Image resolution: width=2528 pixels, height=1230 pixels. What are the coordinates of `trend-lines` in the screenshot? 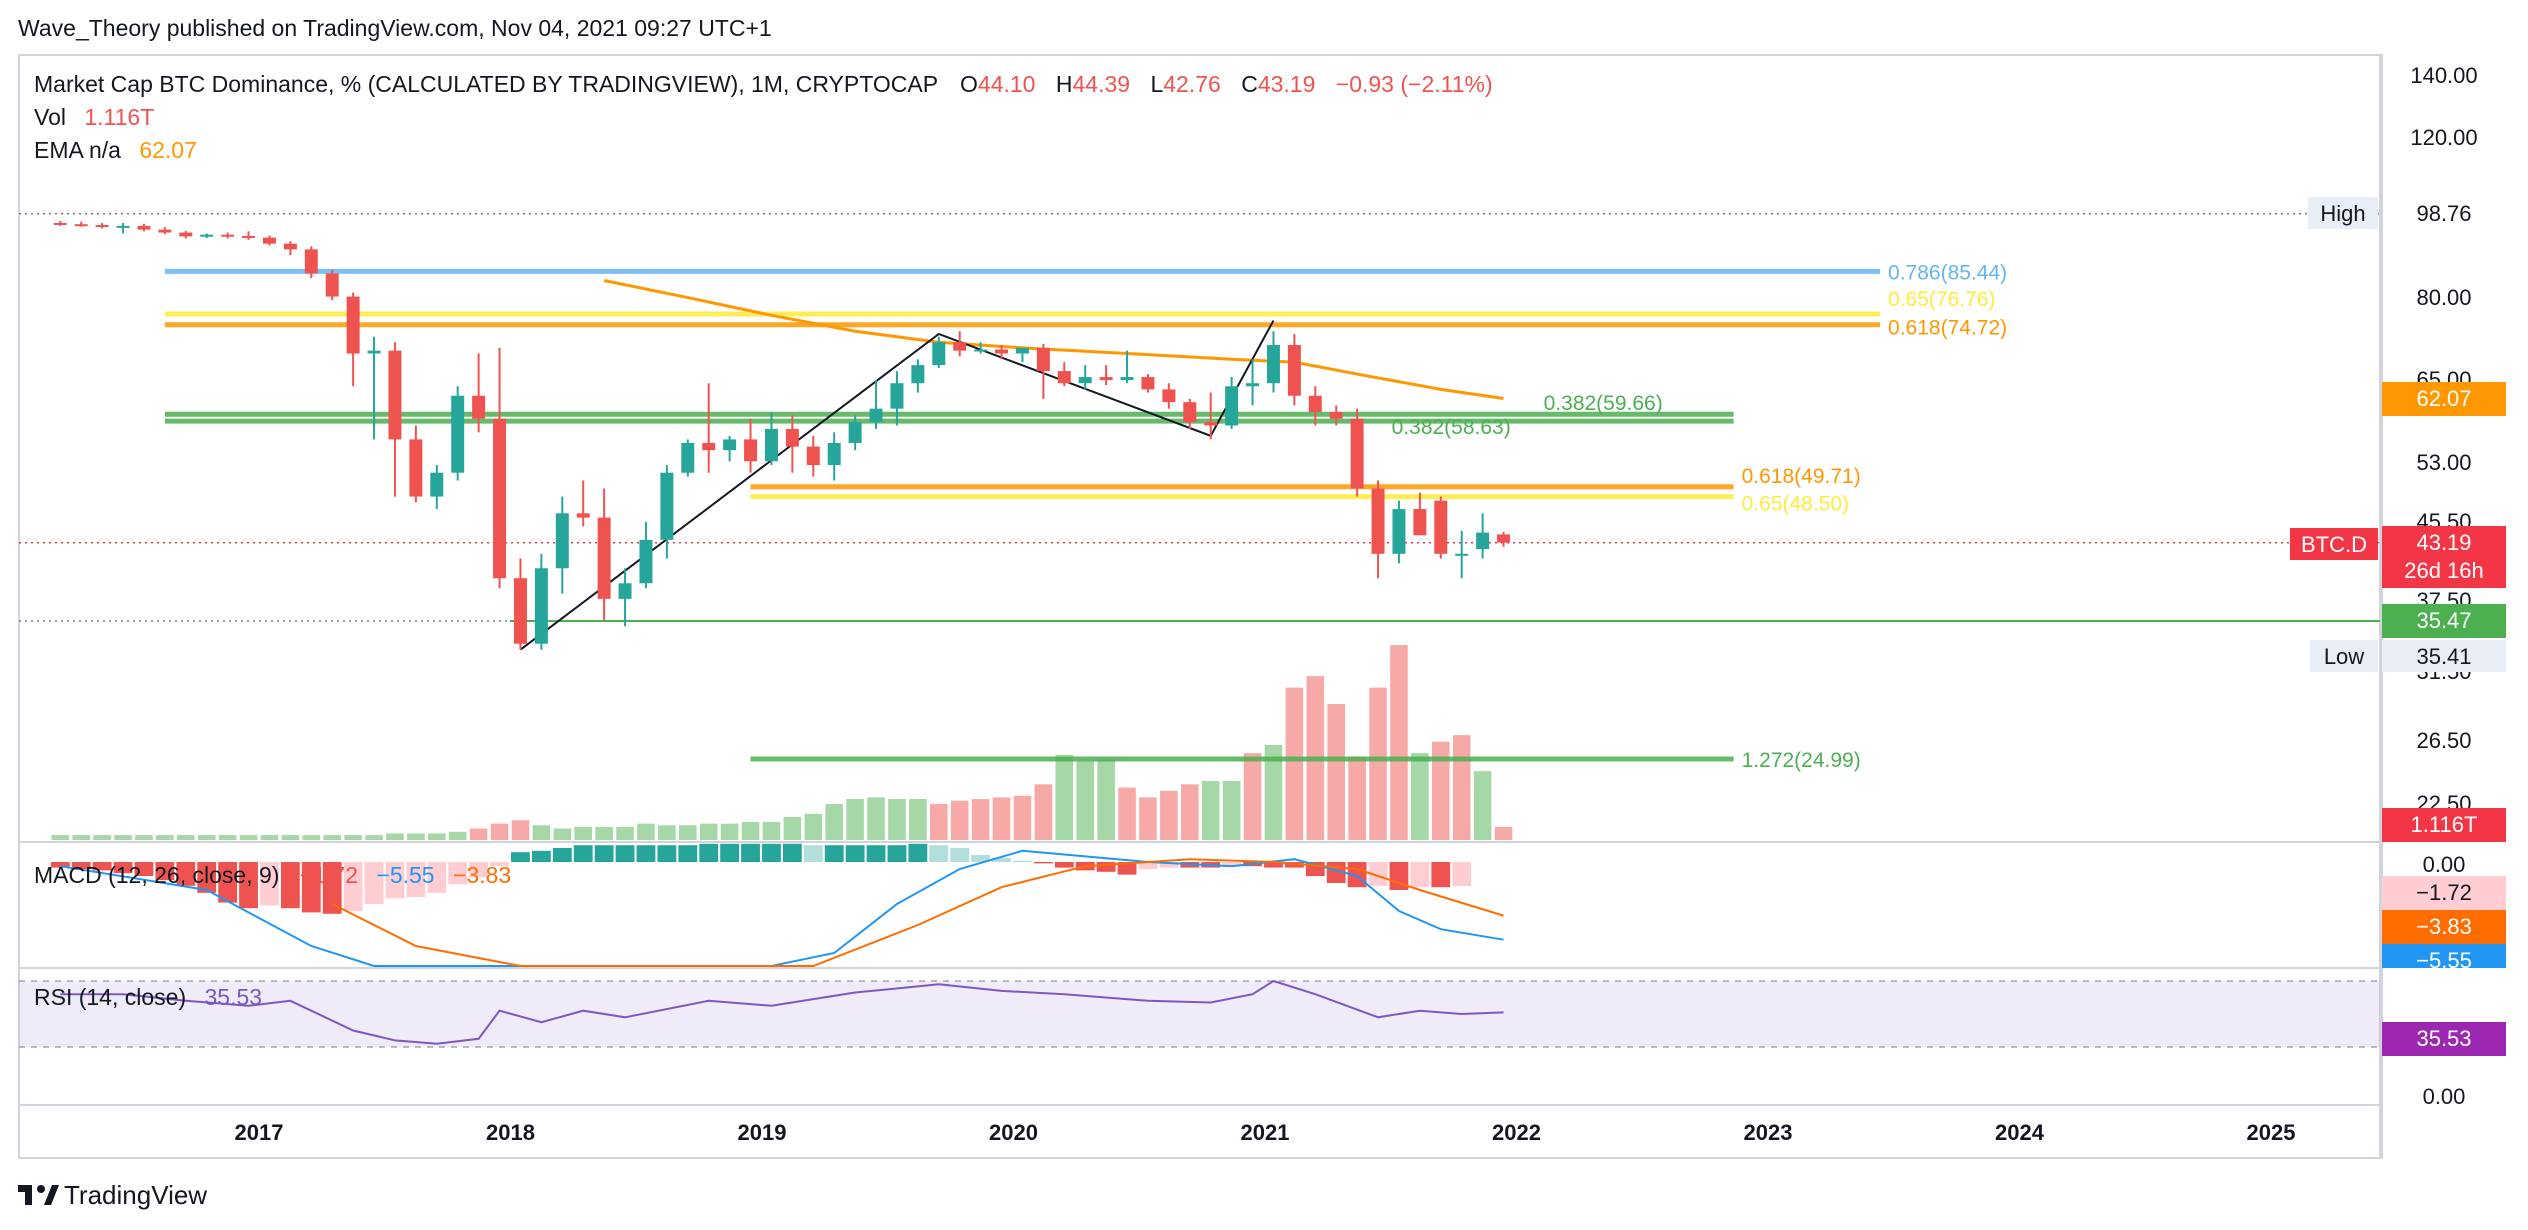 It's located at (897, 485).